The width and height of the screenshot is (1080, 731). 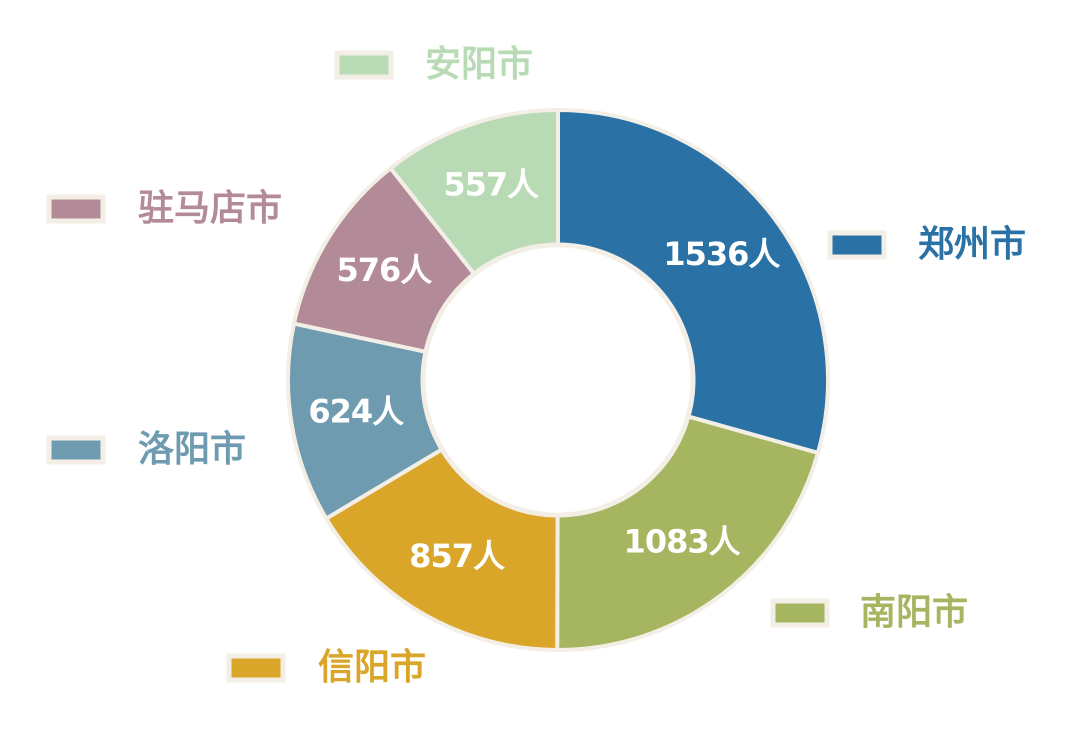 What do you see at coordinates (914, 612) in the screenshot?
I see `legend-label: 南阳市` at bounding box center [914, 612].